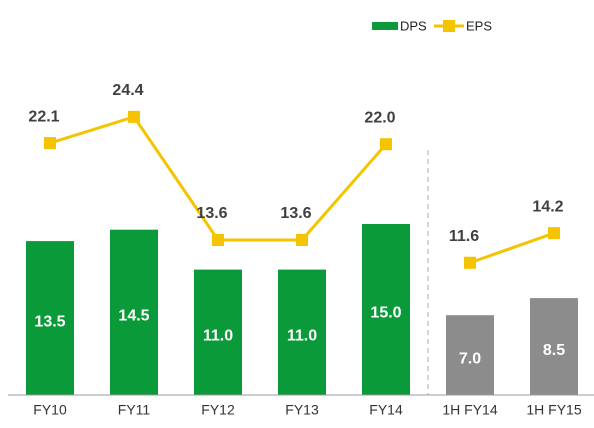 The height and width of the screenshot is (428, 594). What do you see at coordinates (385, 313) in the screenshot?
I see `bar-label: 15.0` at bounding box center [385, 313].